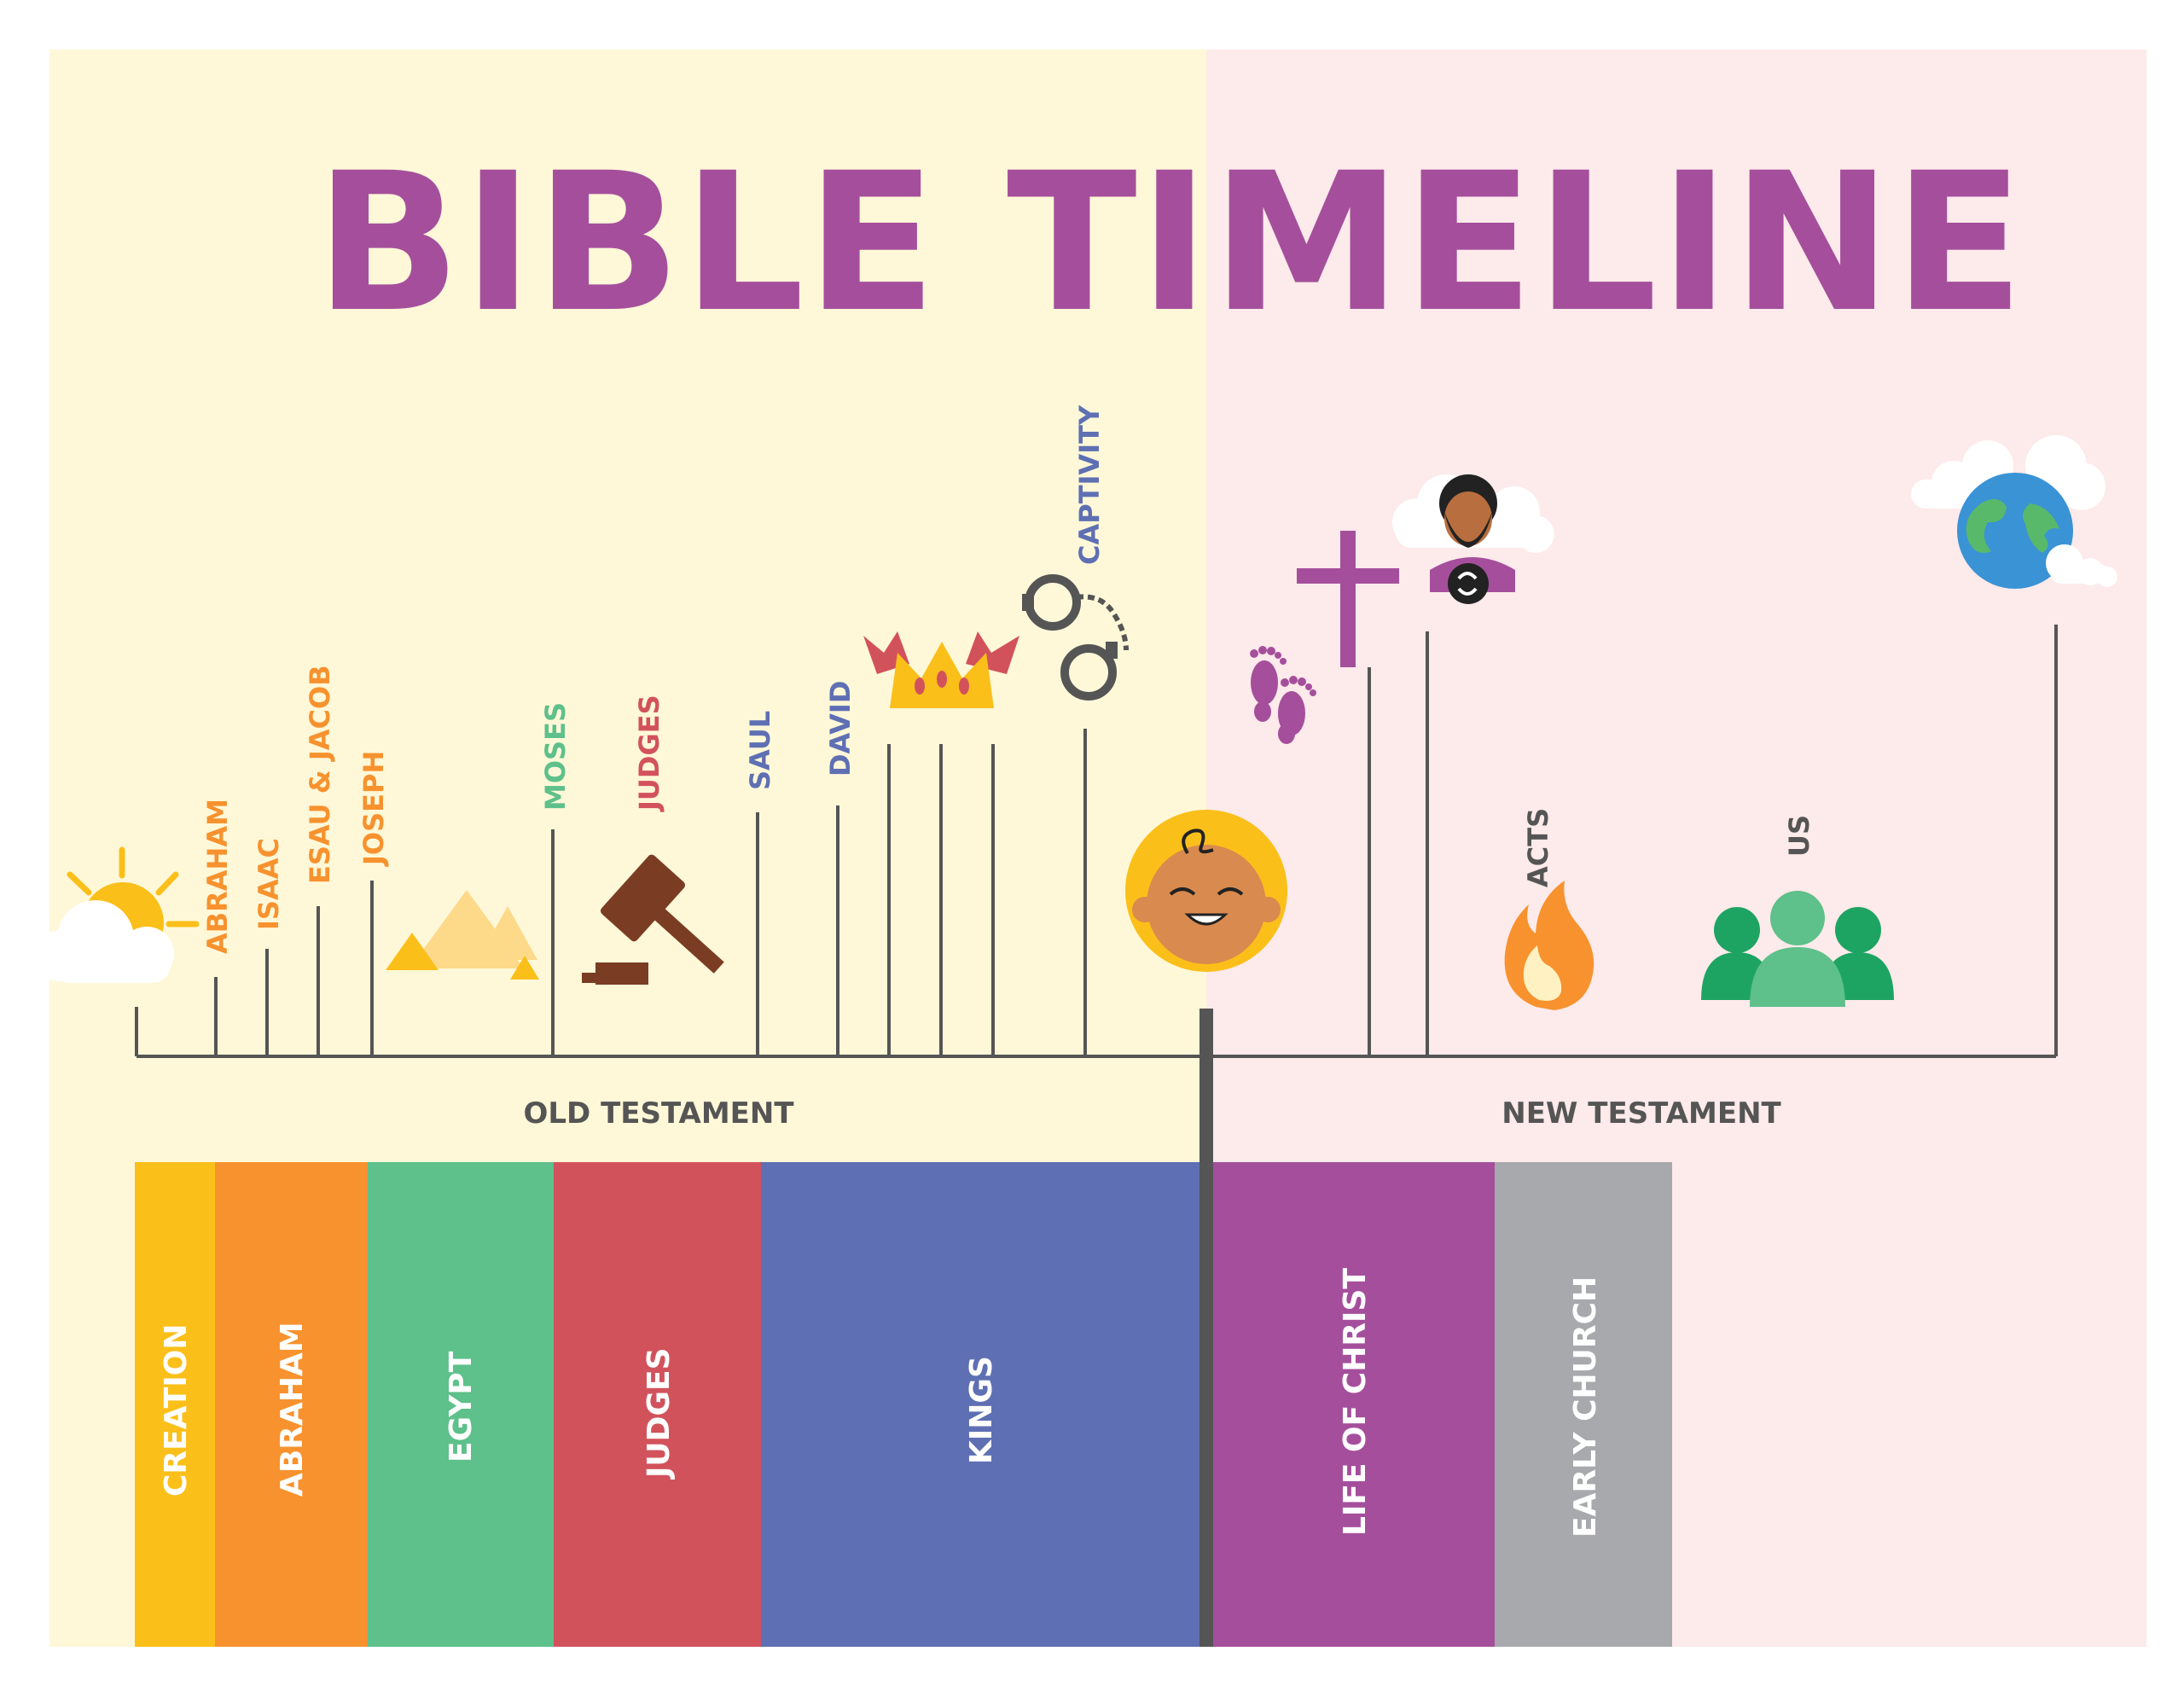 This screenshot has width=2184, height=1692. I want to click on testament-divider, so click(1206, 1328).